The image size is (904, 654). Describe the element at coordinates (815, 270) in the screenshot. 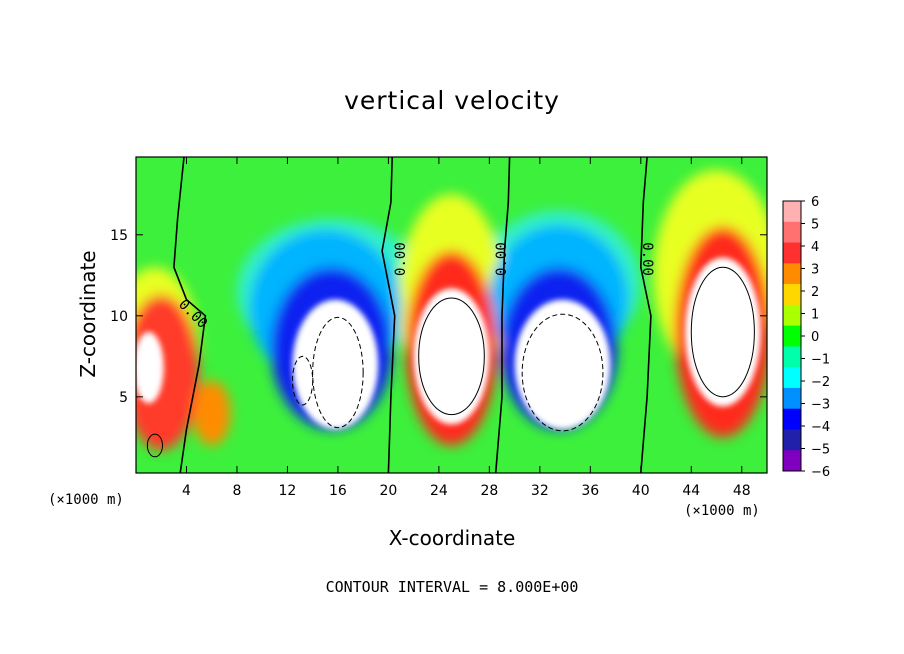

I see `colorbar-tick-label: 3` at that location.